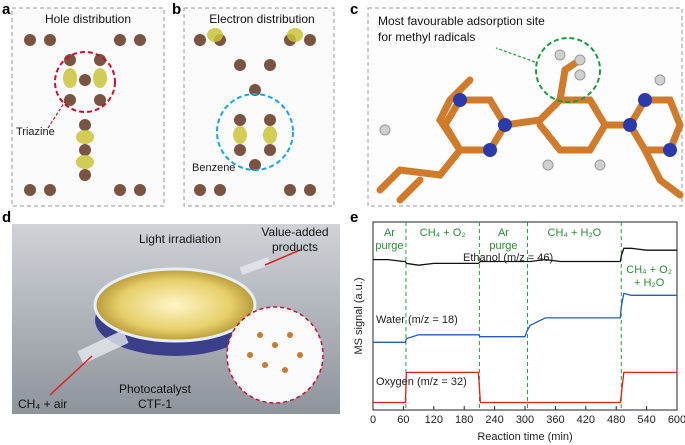 The width and height of the screenshot is (685, 445). Describe the element at coordinates (565, 125) in the screenshot. I see `nitrogen` at that location.